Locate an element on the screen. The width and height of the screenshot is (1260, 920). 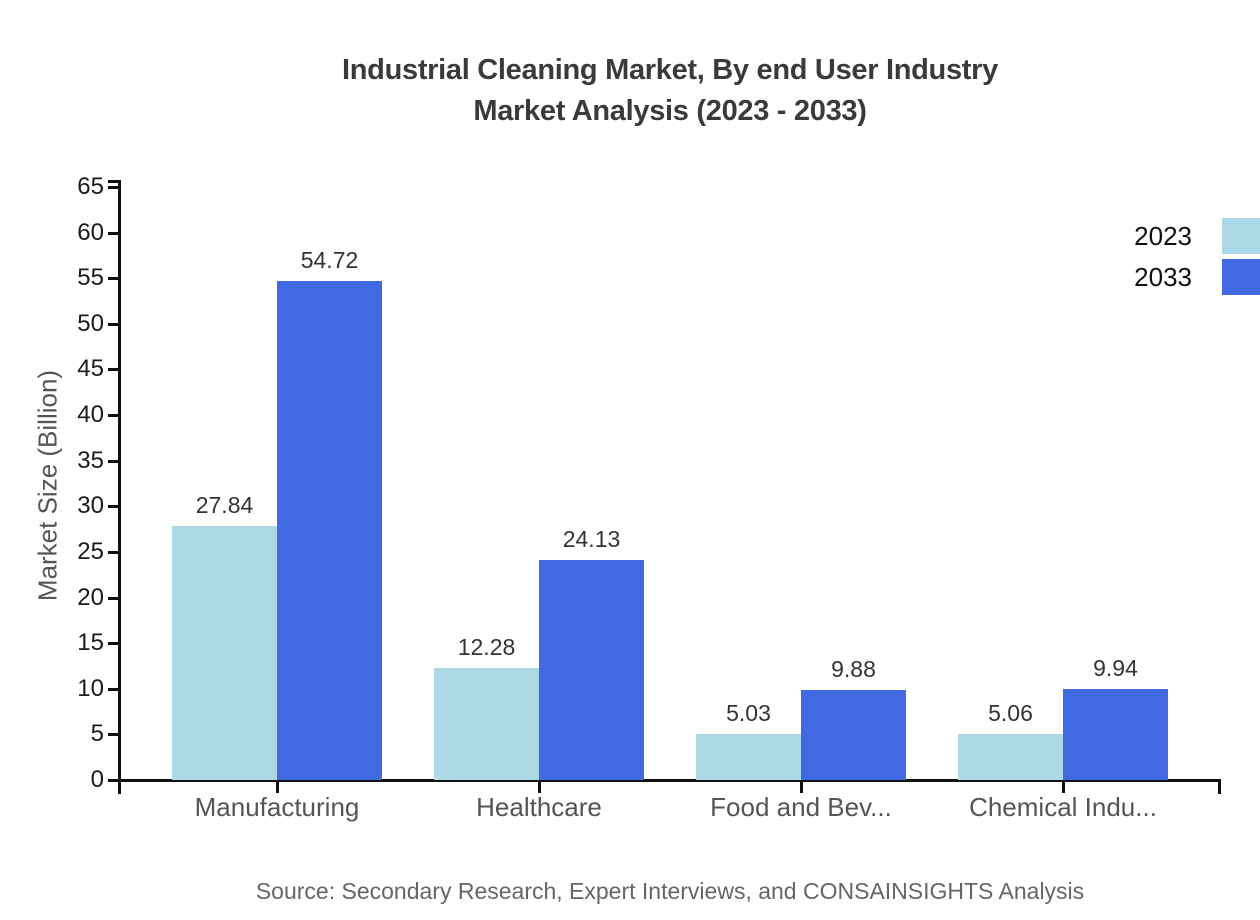
y-axis-end-cap is located at coordinates (114, 181).